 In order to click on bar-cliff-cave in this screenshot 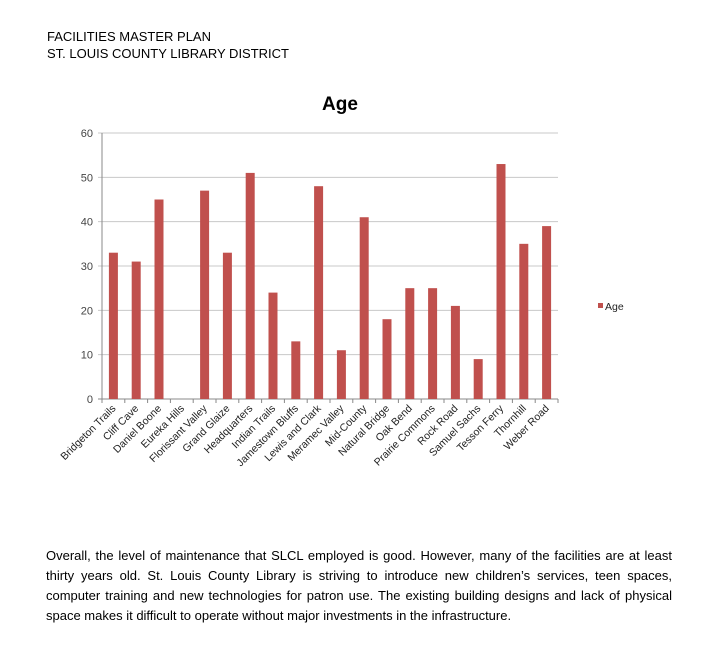, I will do `click(136, 330)`.